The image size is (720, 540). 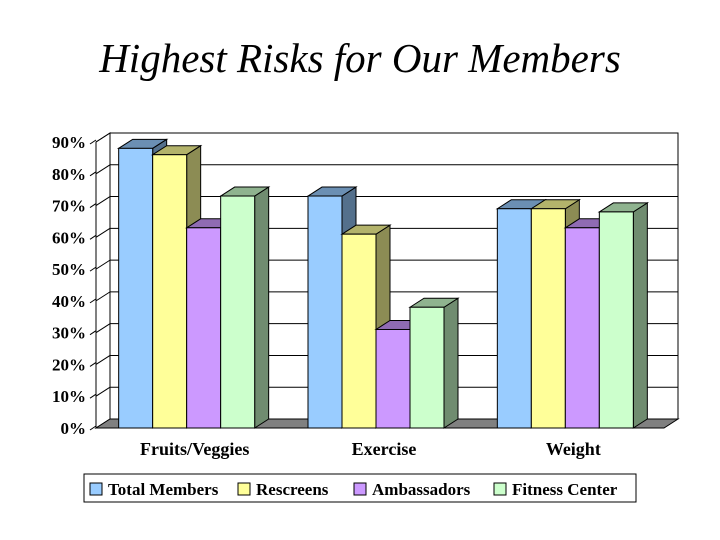 What do you see at coordinates (69, 174) in the screenshot?
I see `y-tick-label: 80%` at bounding box center [69, 174].